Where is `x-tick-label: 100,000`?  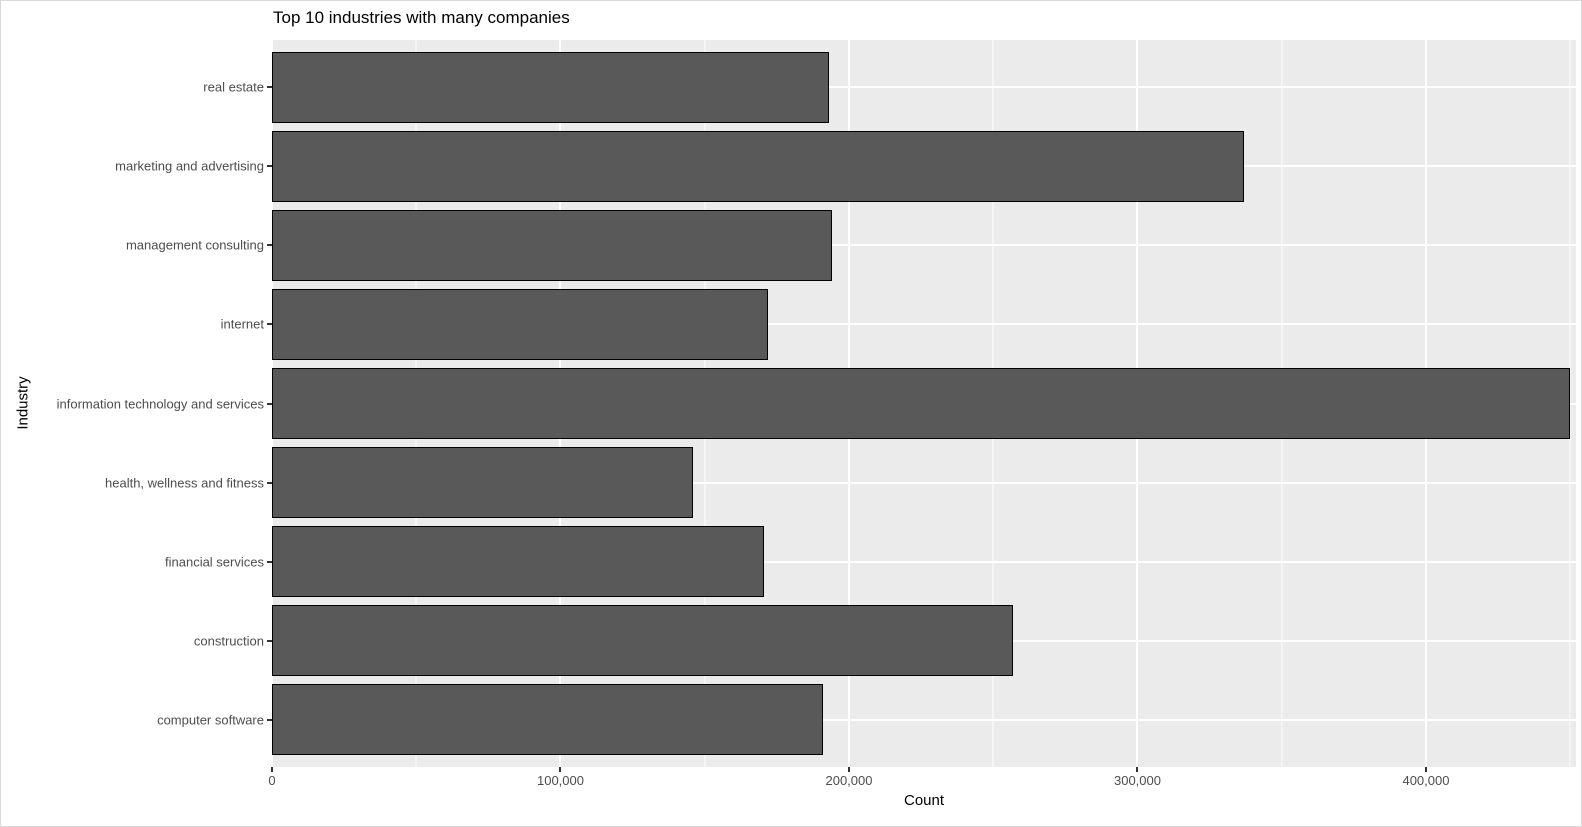
x-tick-label: 100,000 is located at coordinates (560, 780).